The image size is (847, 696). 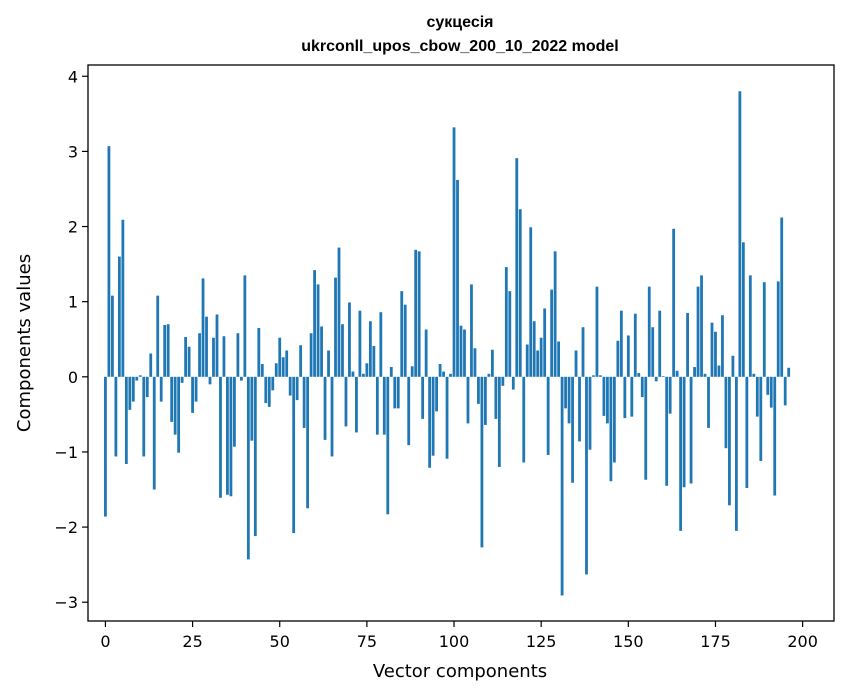 What do you see at coordinates (802, 641) in the screenshot?
I see `x-tick-label: 200` at bounding box center [802, 641].